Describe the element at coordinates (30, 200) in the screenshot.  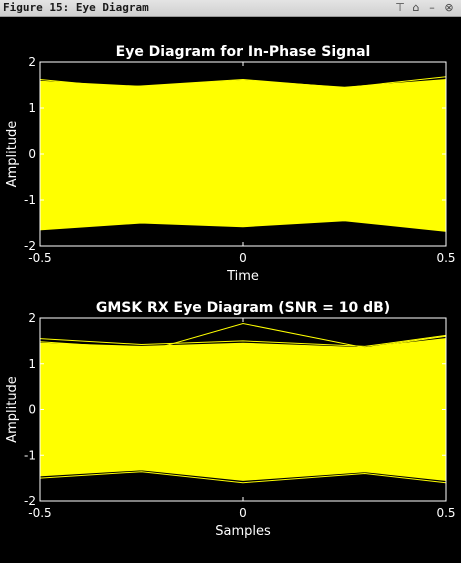
I see `chart0-ytick-label-3: -1` at that location.